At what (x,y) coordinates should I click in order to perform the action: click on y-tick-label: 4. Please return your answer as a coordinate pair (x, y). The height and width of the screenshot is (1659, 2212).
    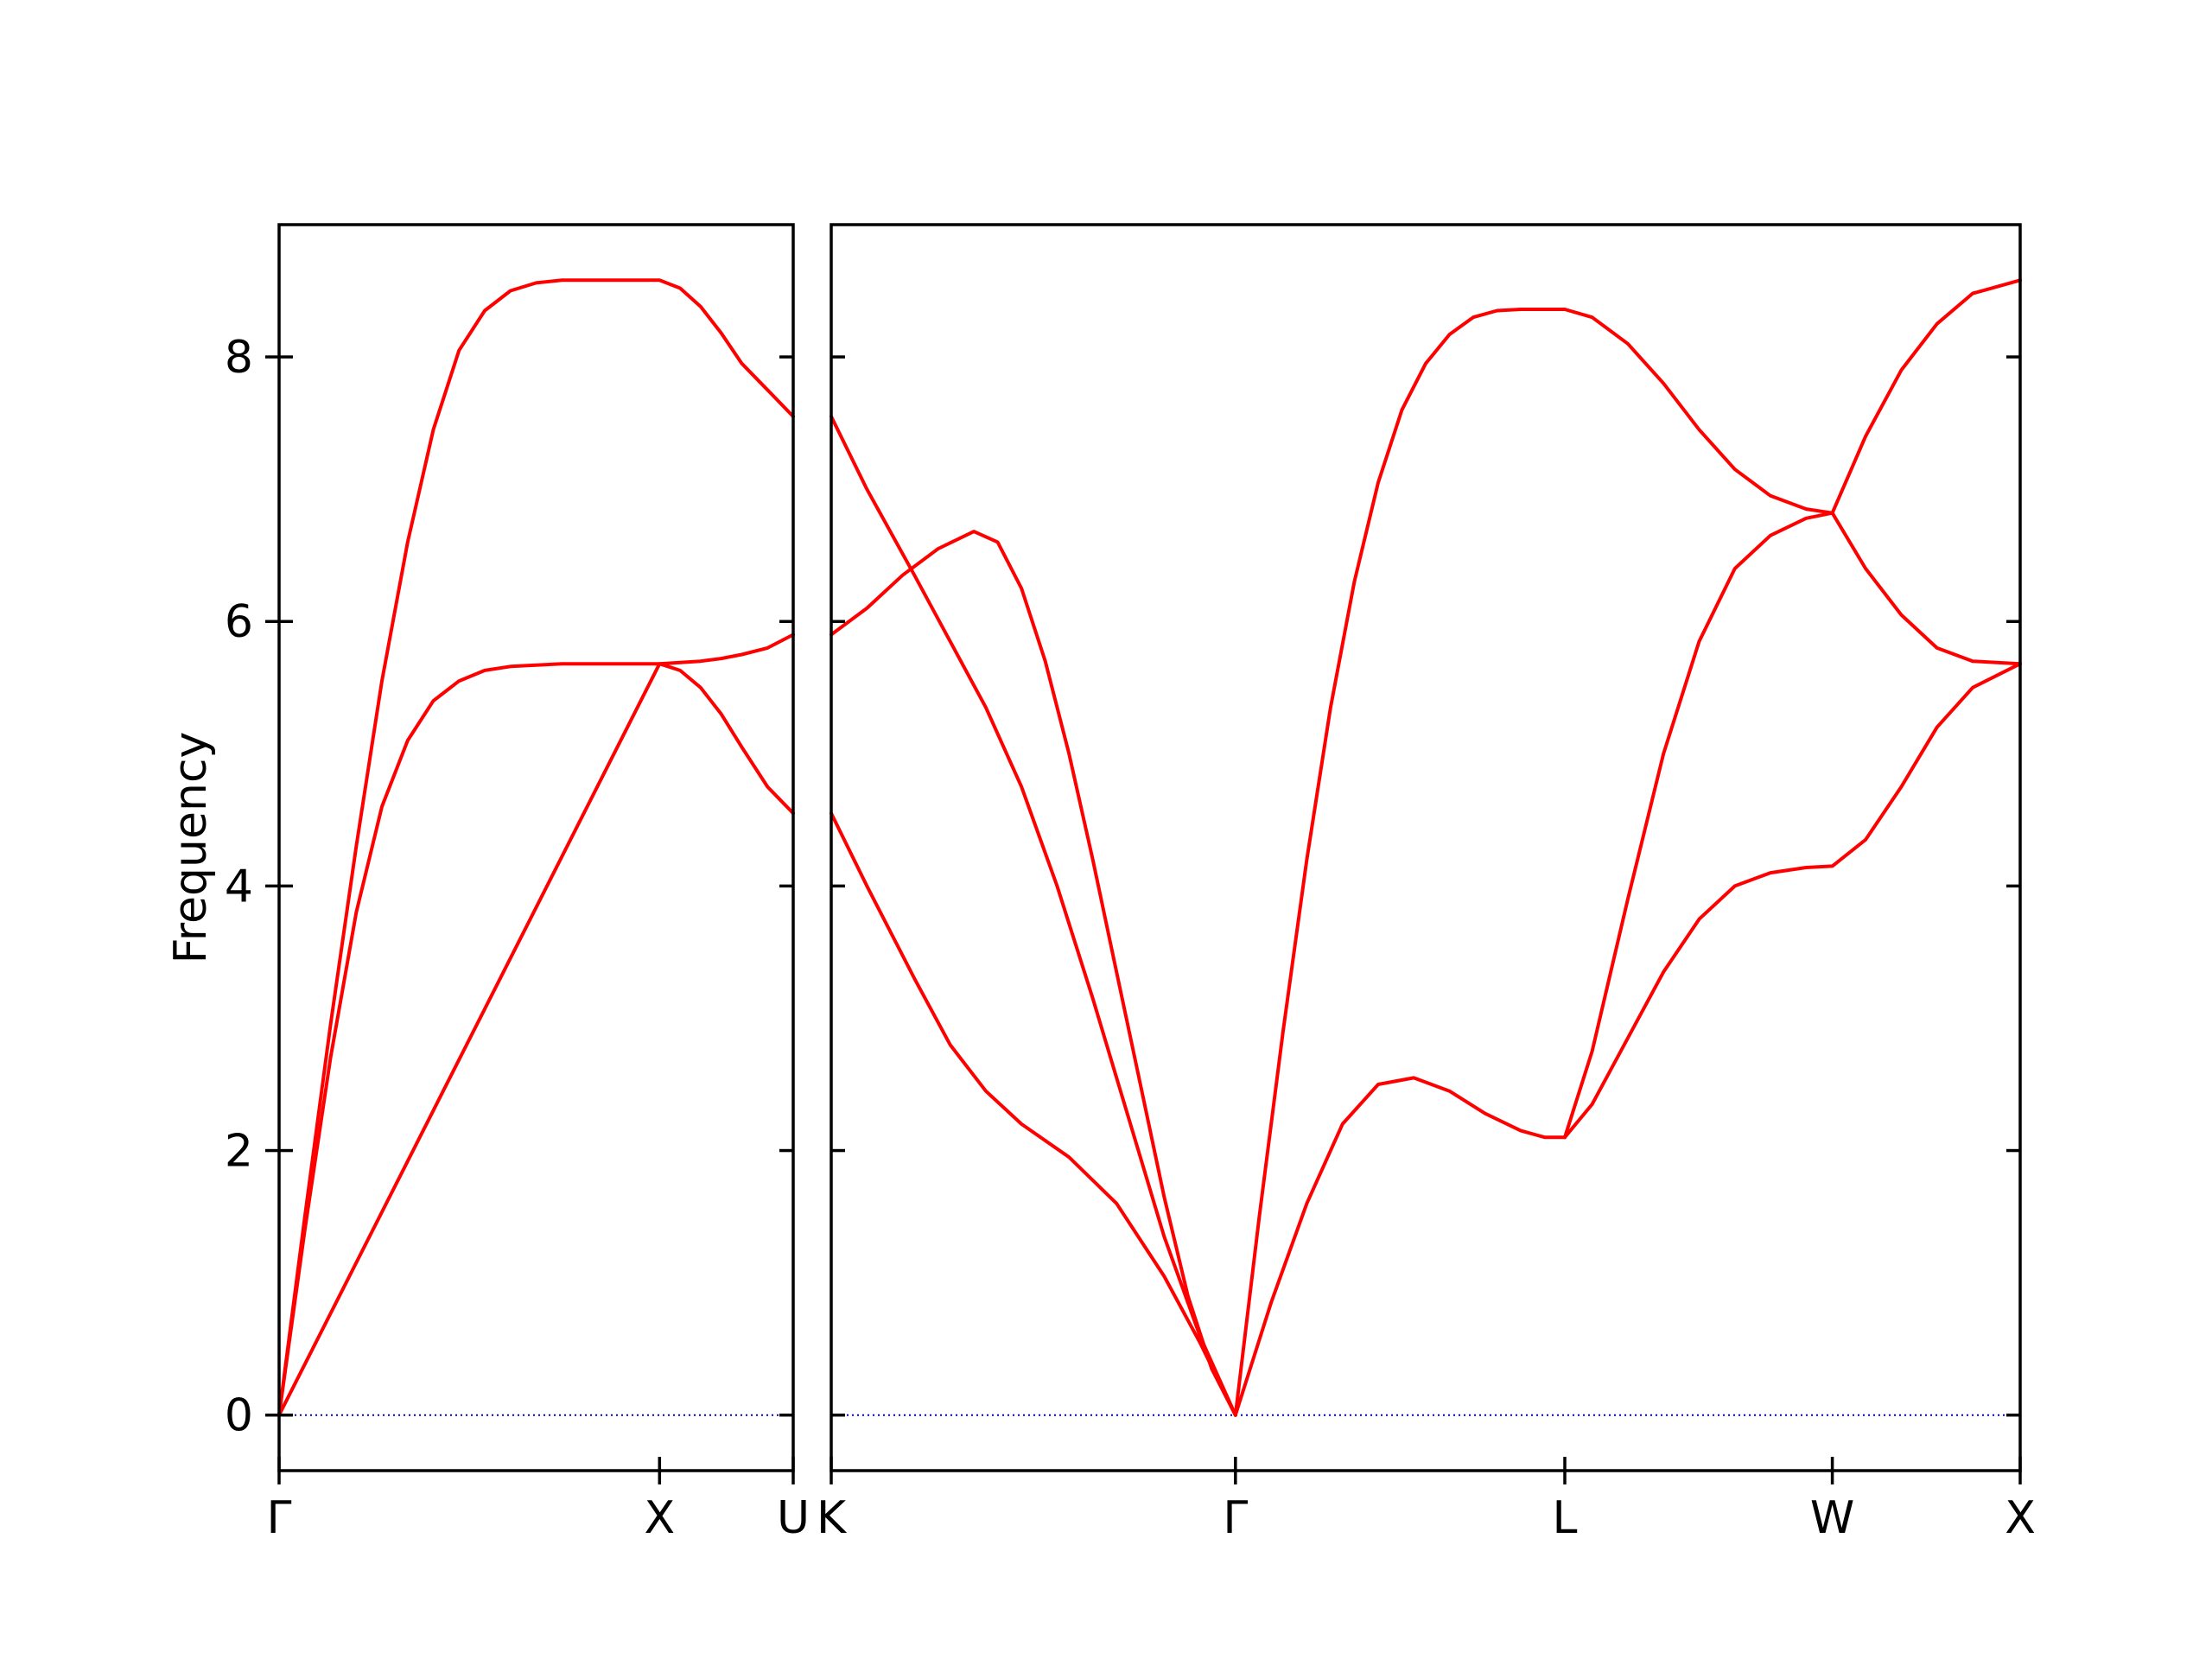
    Looking at the image, I should click on (239, 886).